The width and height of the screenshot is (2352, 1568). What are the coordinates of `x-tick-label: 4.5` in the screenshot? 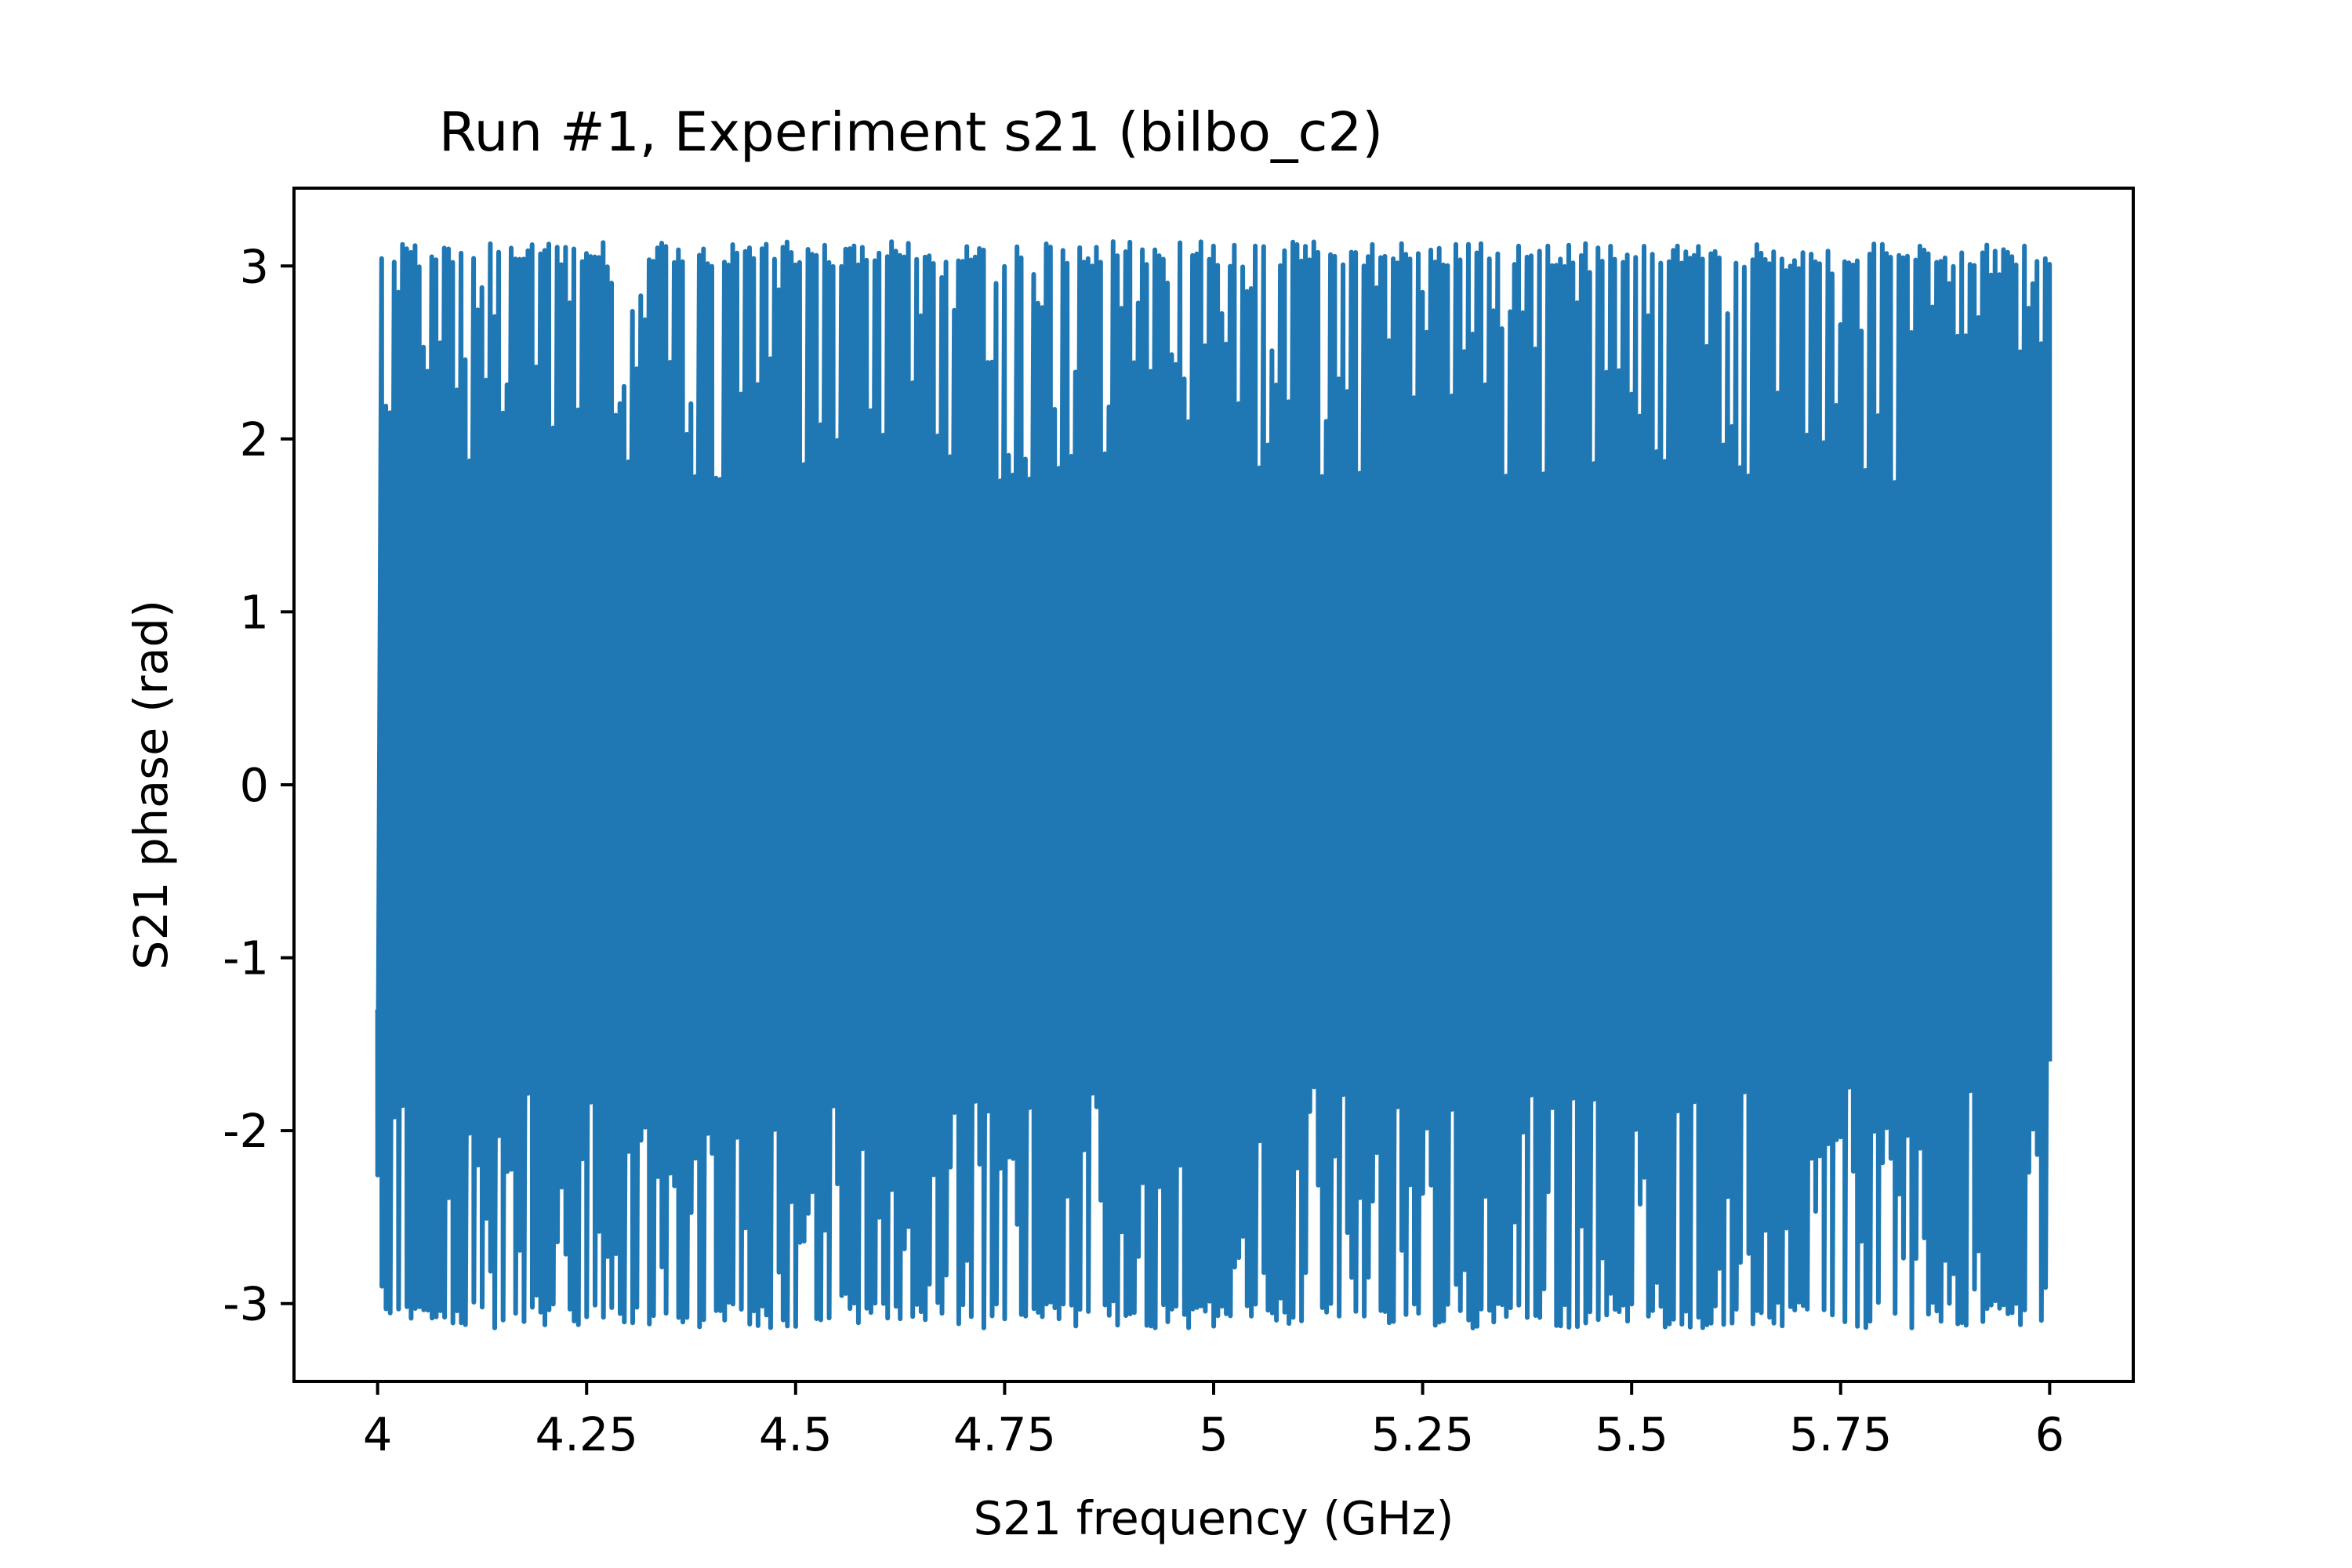 It's located at (796, 1434).